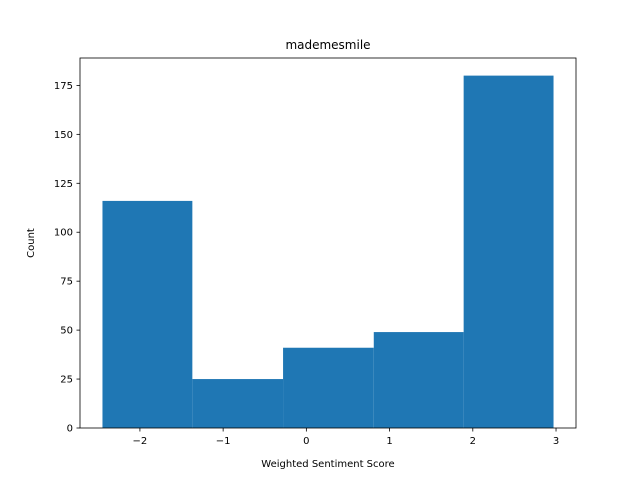 This screenshot has height=480, width=640. I want to click on x-tick-label: 3, so click(556, 441).